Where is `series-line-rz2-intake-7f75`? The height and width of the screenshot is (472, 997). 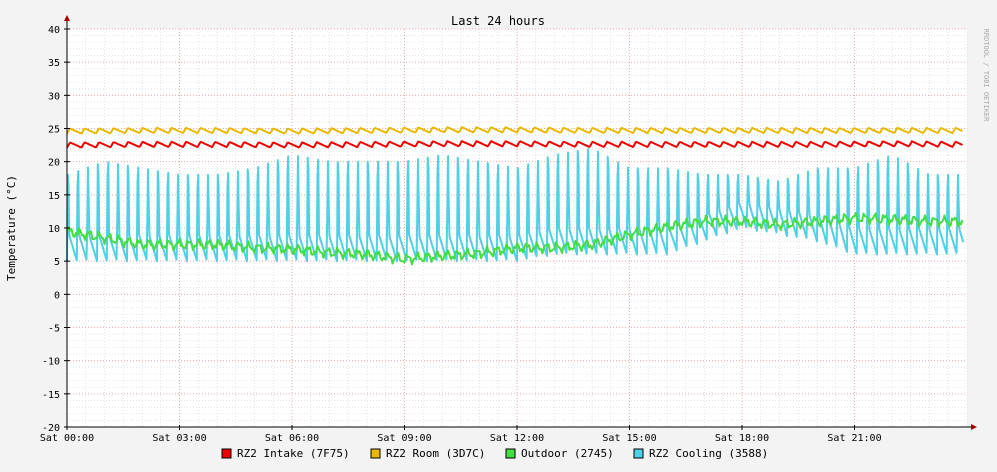 series-line-rz2-intake-7f75 is located at coordinates (514, 144).